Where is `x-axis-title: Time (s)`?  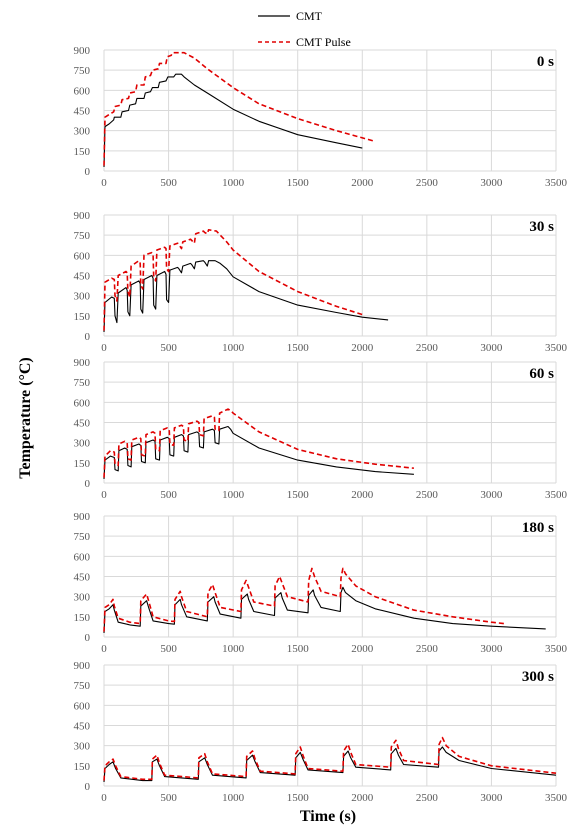 x-axis-title: Time (s) is located at coordinates (328, 816).